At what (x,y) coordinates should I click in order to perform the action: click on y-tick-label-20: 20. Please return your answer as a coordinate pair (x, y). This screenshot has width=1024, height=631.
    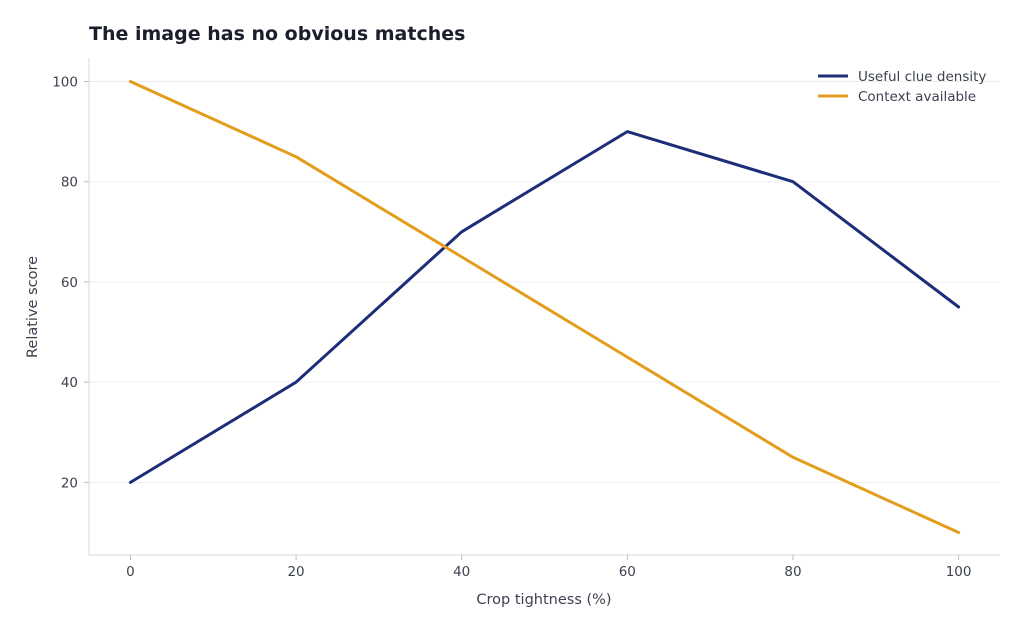
    Looking at the image, I should click on (69, 483).